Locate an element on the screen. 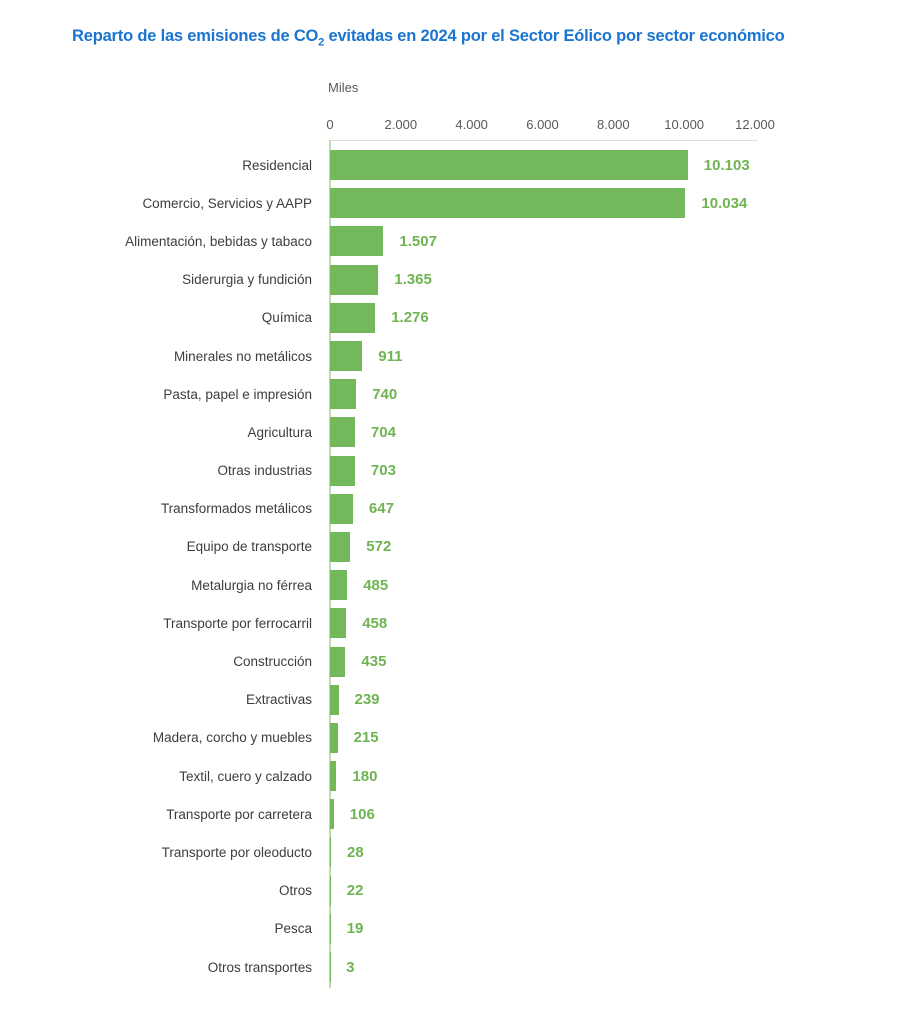  bar-track: 740 is located at coordinates (622, 394).